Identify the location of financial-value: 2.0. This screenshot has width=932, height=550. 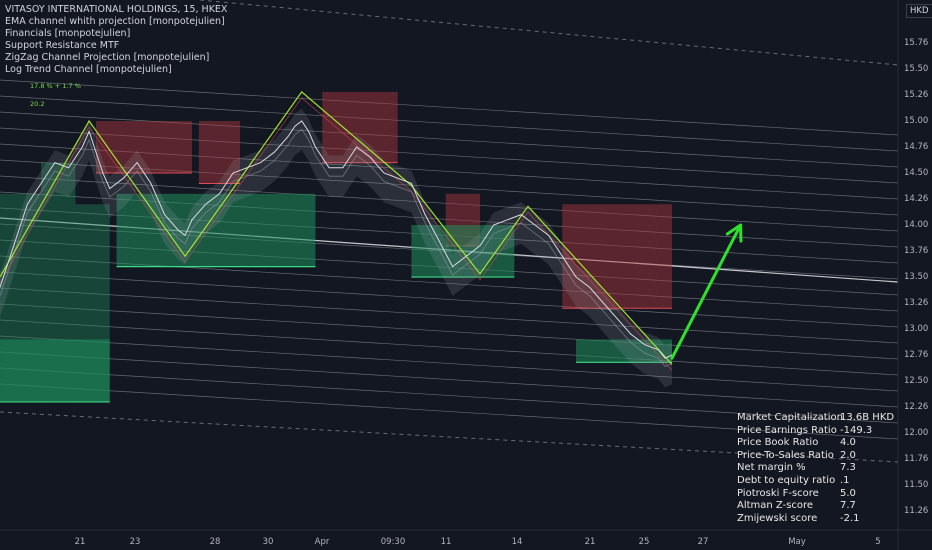
(848, 455).